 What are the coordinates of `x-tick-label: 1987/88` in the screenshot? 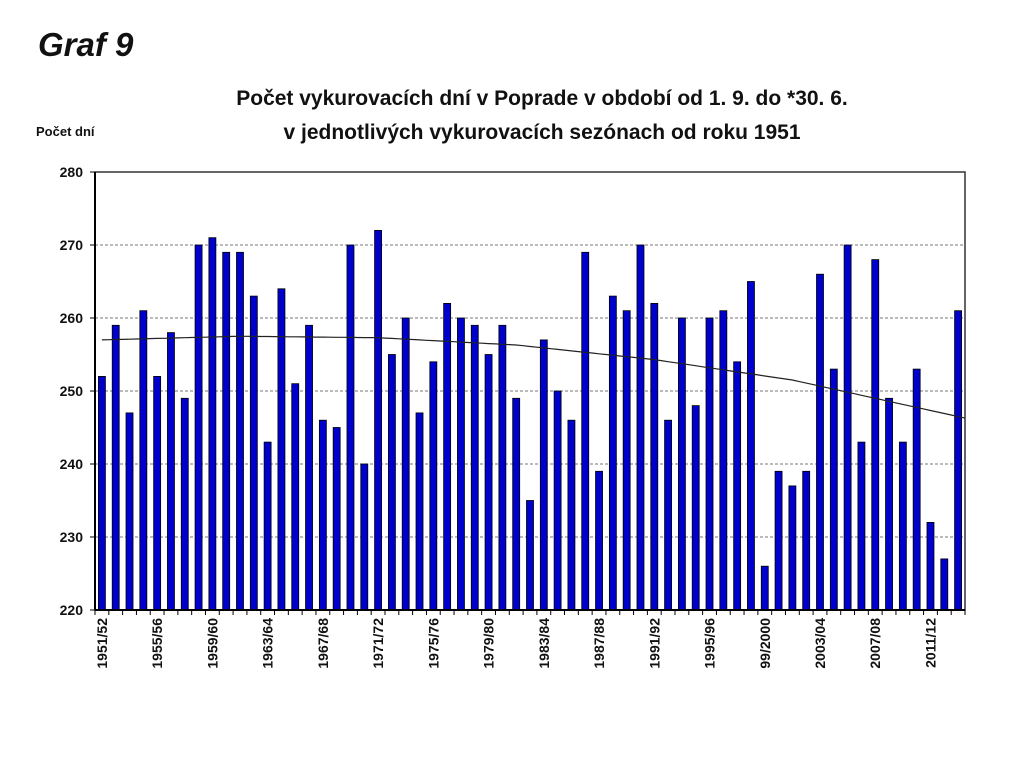 It's located at (599, 643).